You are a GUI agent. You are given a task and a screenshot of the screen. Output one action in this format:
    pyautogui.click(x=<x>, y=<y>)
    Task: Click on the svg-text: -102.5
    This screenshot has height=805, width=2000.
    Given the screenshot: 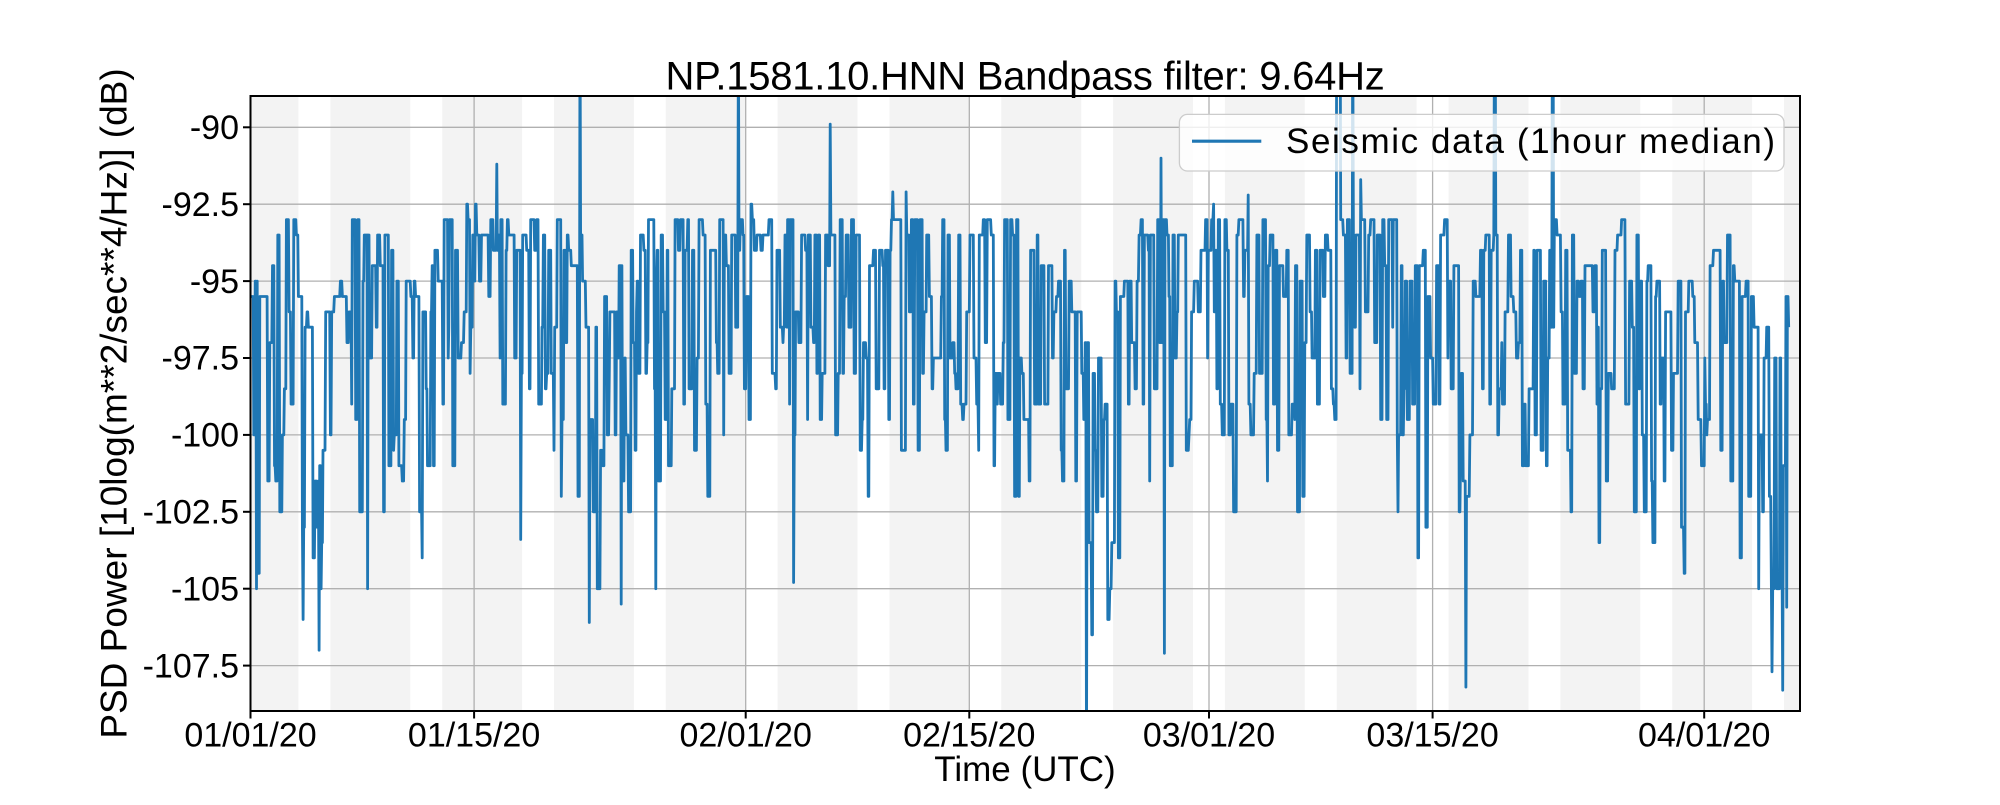 What is the action you would take?
    pyautogui.click(x=191, y=513)
    